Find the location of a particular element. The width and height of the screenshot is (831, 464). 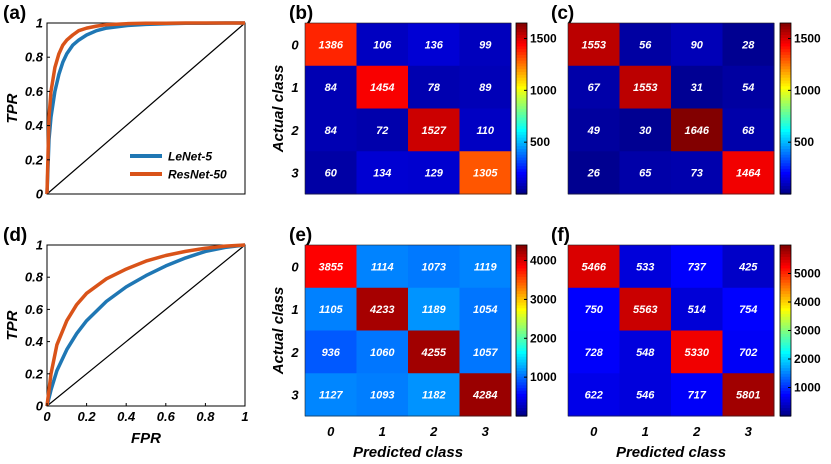

panel-label: (c) is located at coordinates (562, 13).